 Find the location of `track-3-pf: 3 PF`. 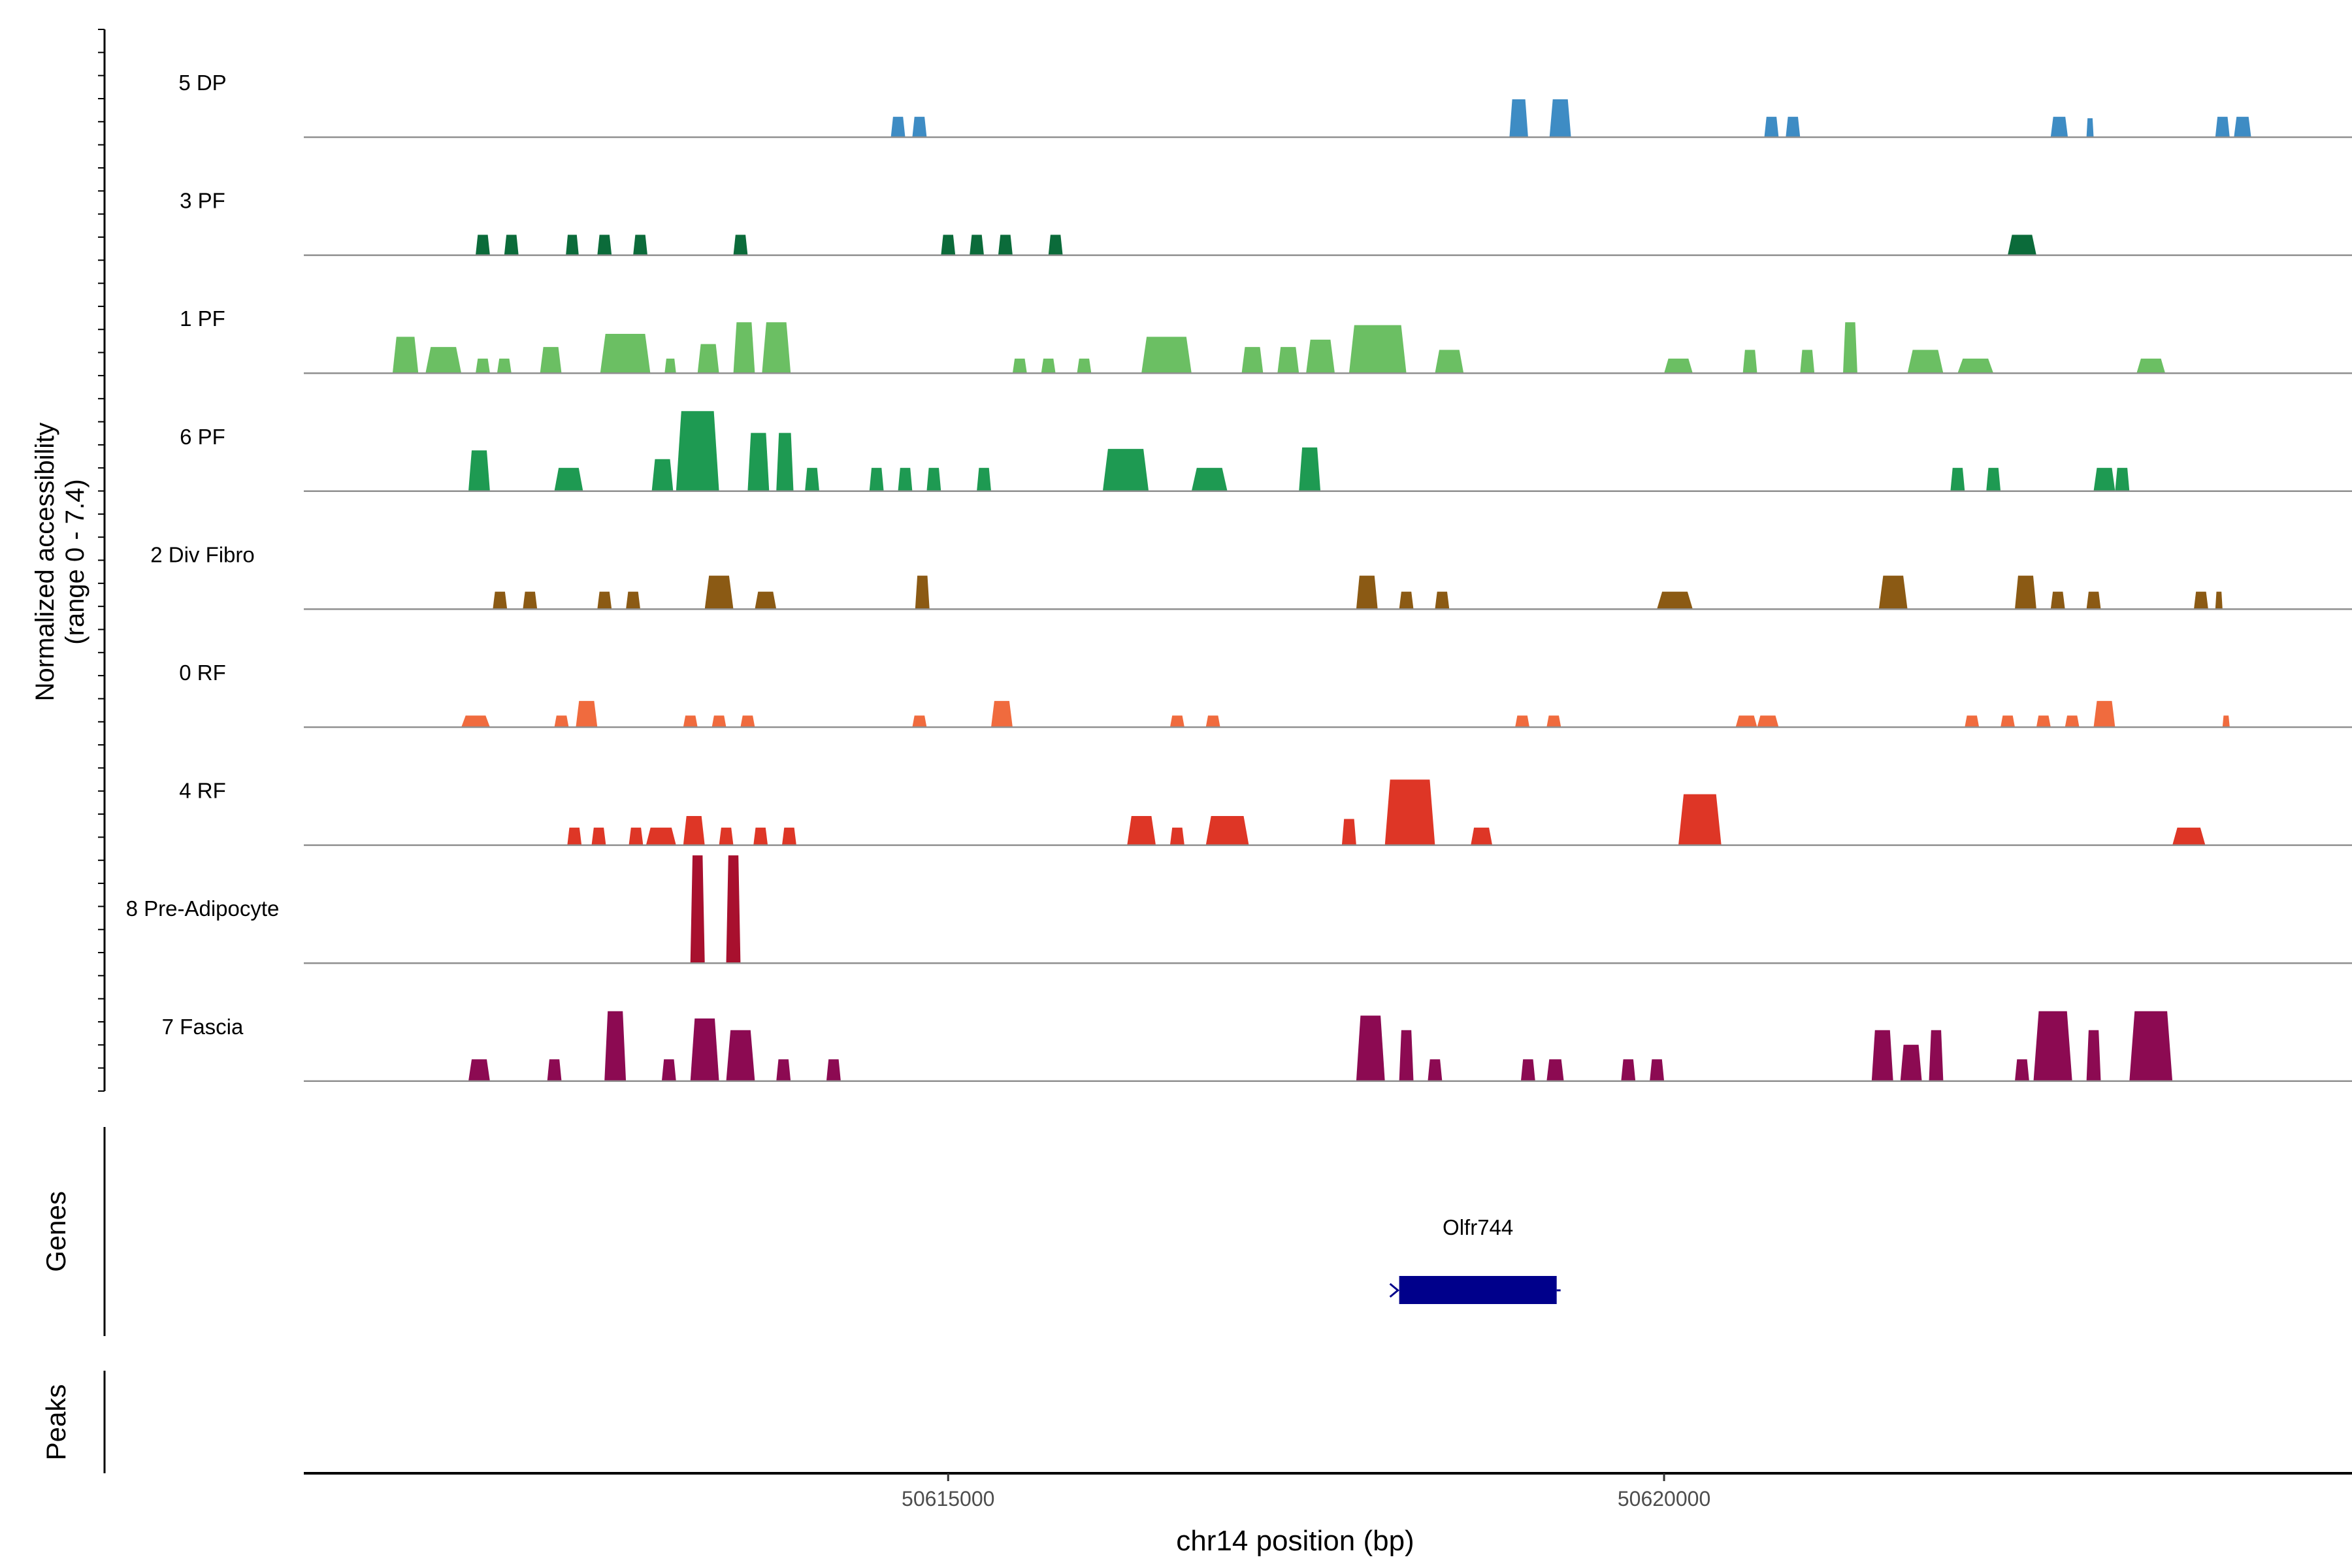

track-3-pf: 3 PF is located at coordinates (1266, 222).